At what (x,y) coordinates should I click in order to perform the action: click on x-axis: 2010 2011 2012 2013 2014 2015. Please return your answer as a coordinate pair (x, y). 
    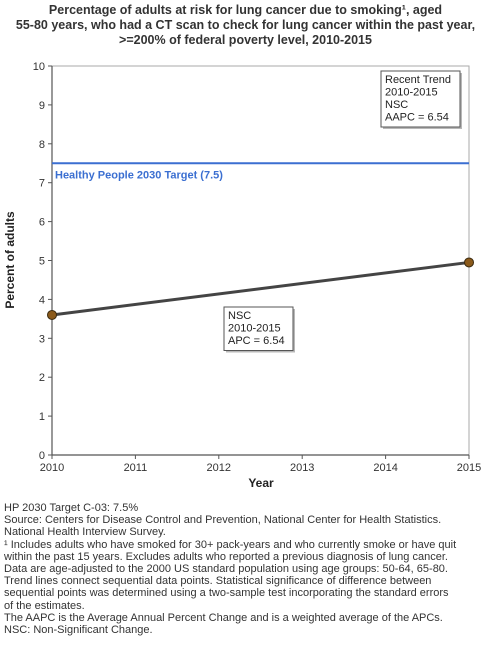
    Looking at the image, I should click on (260, 464).